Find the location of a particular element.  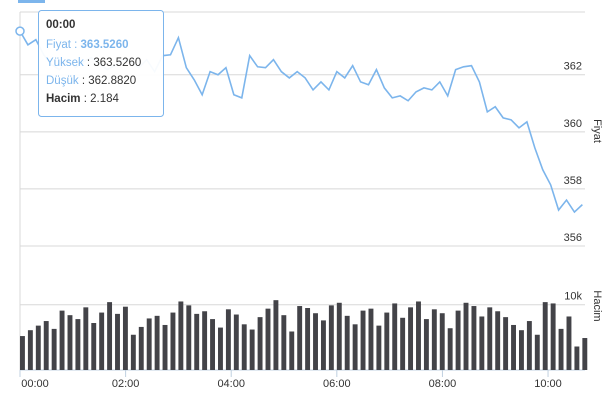

tooltip-value: 362.8820 is located at coordinates (112, 81).